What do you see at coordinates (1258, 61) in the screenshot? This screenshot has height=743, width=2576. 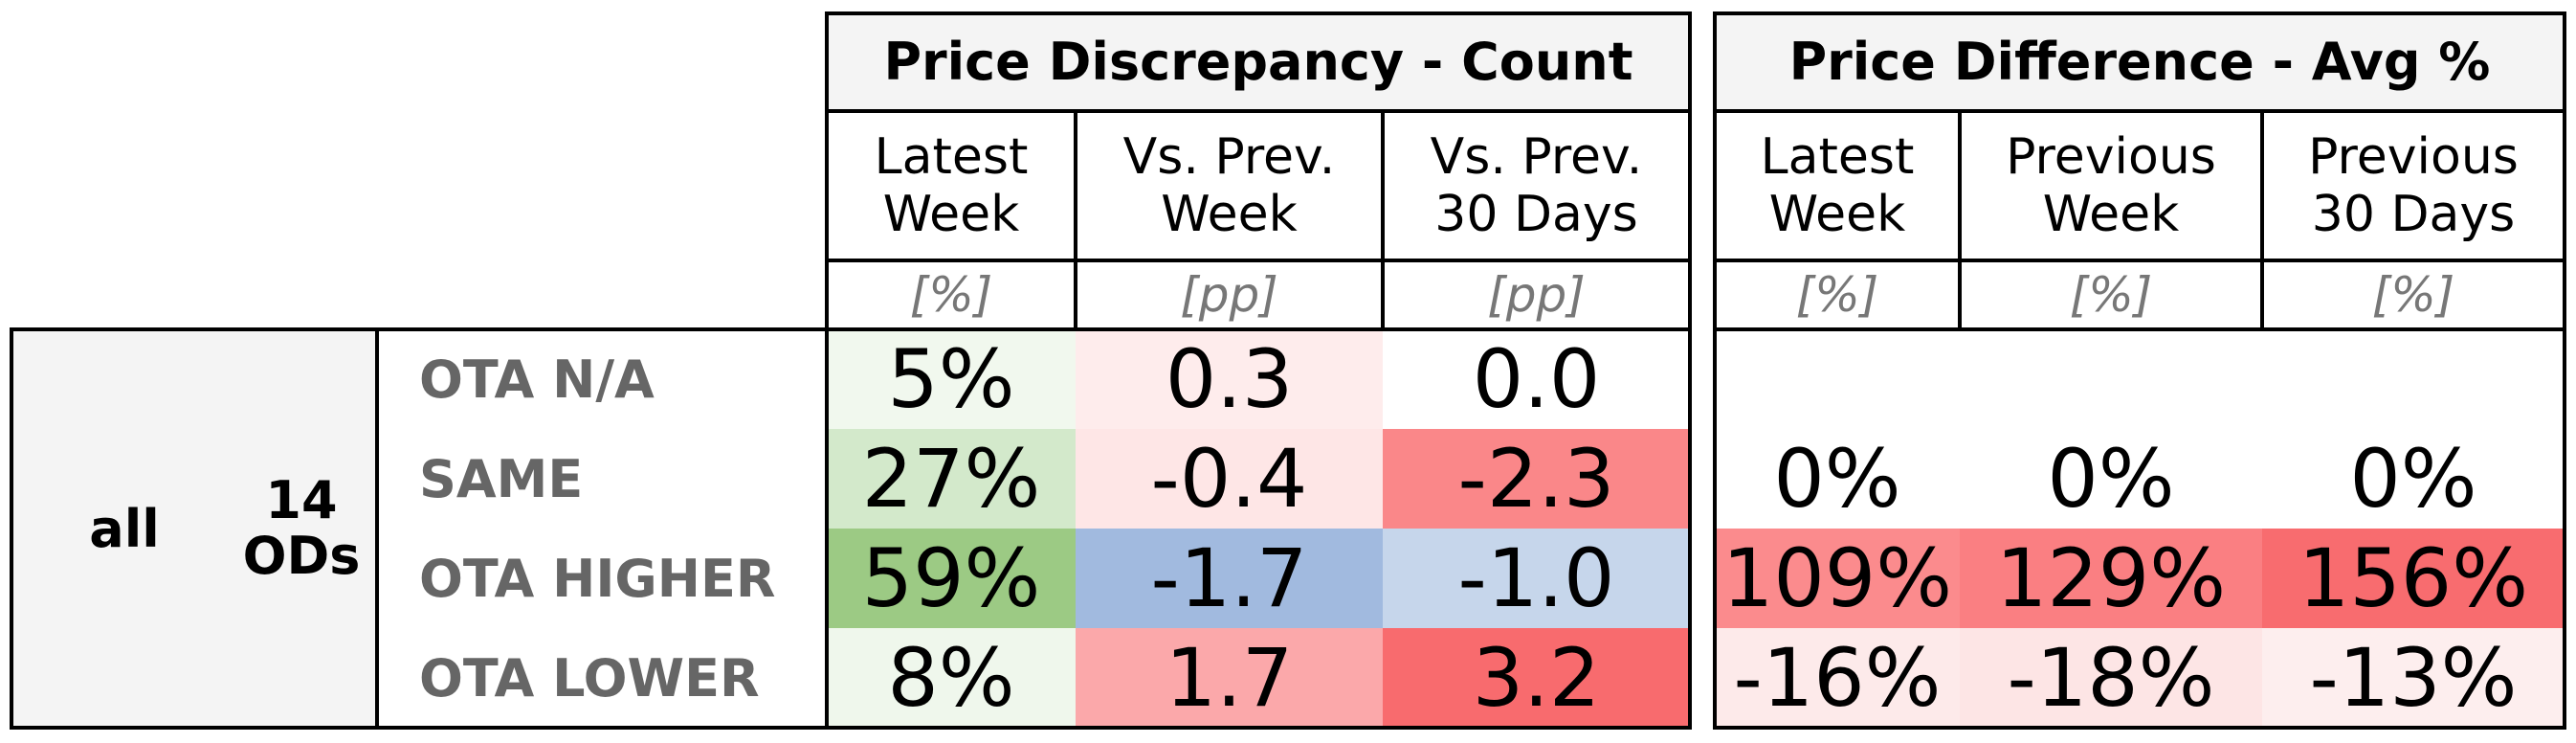 I see `group-title: Price Discrepancy - Count` at bounding box center [1258, 61].